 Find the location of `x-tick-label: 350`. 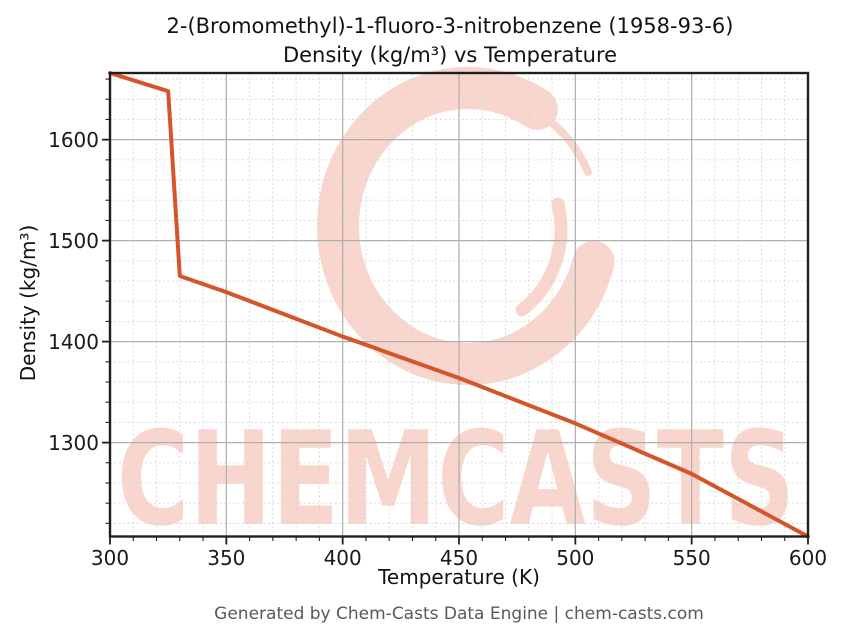

x-tick-label: 350 is located at coordinates (226, 558).